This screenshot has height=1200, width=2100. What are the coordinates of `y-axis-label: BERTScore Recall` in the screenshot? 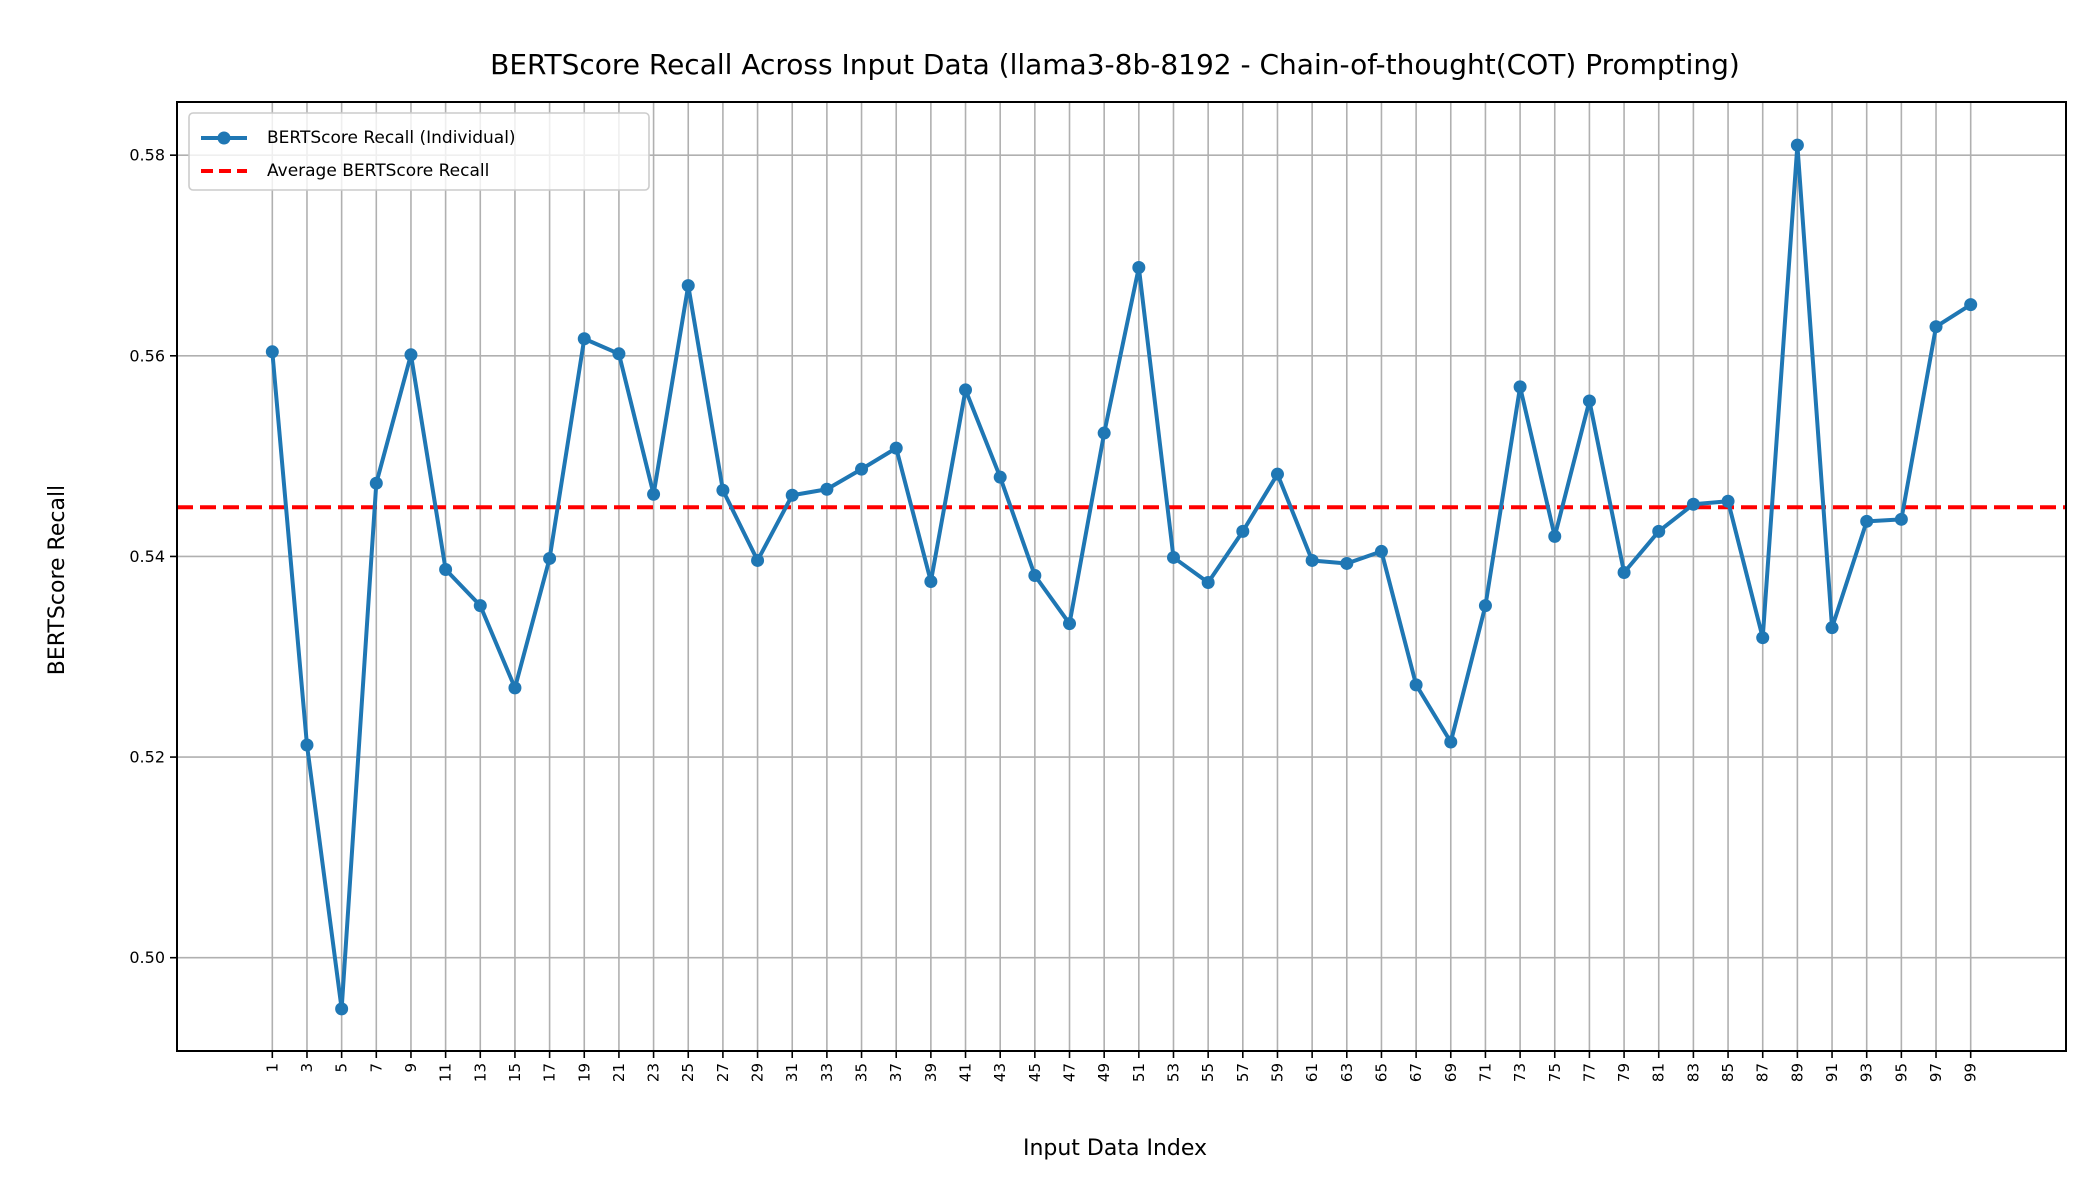 It's located at (57, 580).